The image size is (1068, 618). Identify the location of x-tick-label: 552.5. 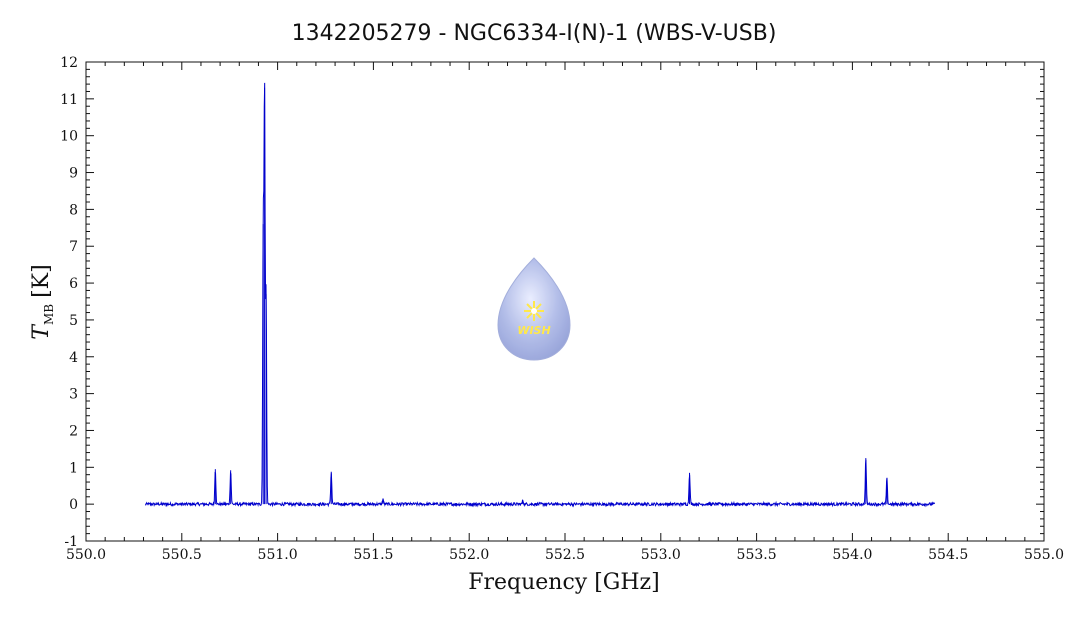
(565, 555).